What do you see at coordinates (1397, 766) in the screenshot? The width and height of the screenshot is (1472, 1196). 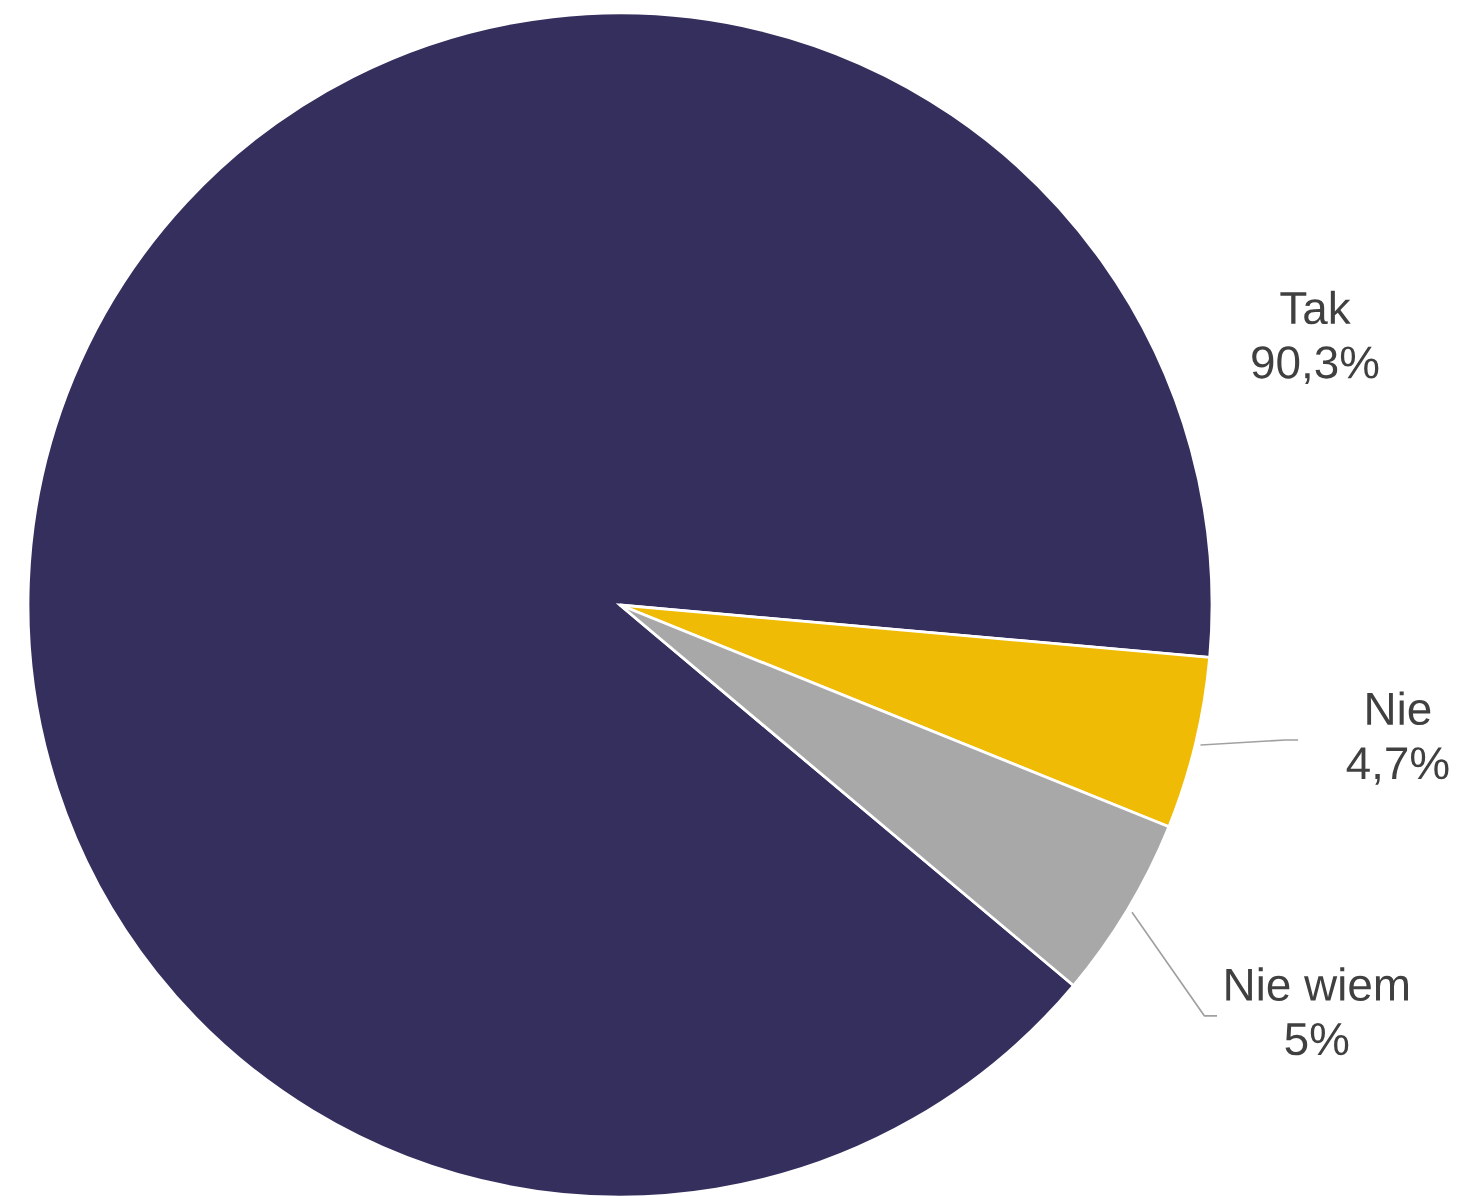 I see `data-label: 4,7%` at bounding box center [1397, 766].